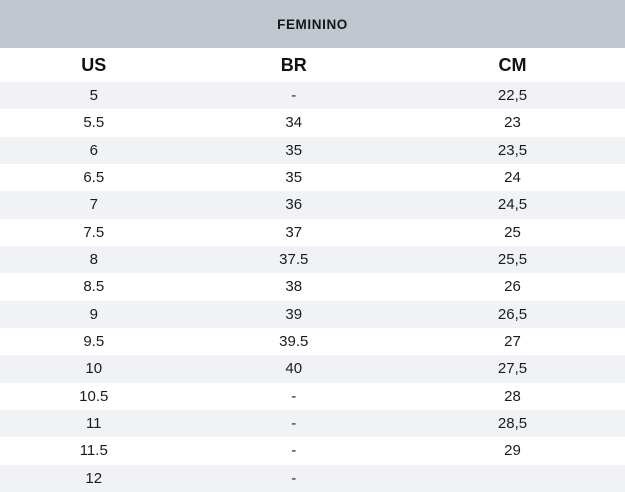  Describe the element at coordinates (294, 342) in the screenshot. I see `cell-br: 39.5` at that location.